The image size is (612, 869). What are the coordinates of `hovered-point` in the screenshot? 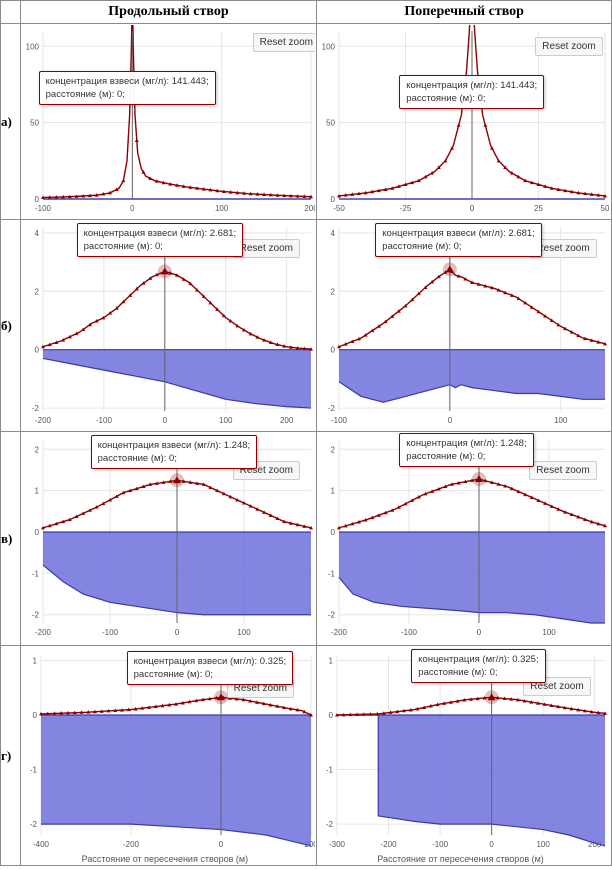 It's located at (164, 270).